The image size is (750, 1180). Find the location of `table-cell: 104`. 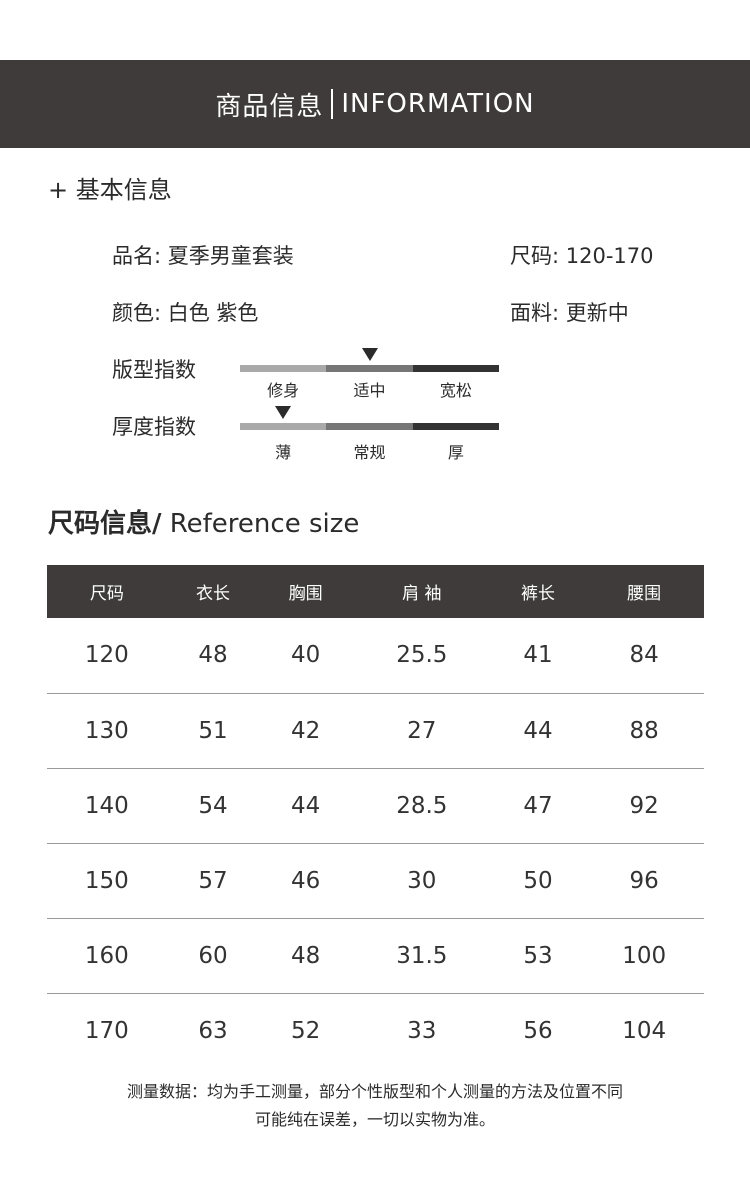

table-cell: 104 is located at coordinates (644, 1030).